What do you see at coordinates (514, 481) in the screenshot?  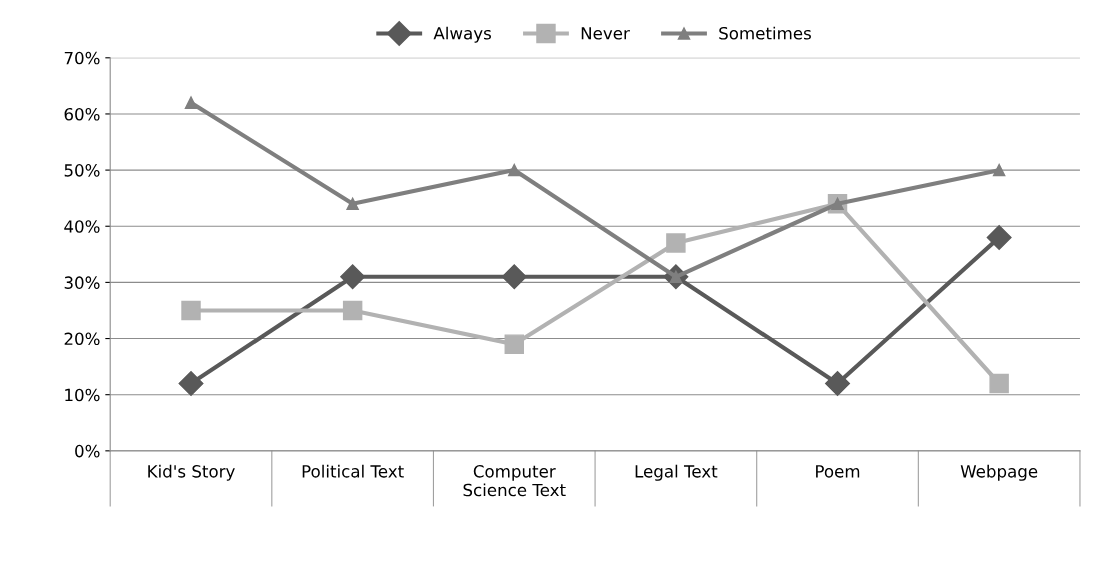 I see `x-tick-label: Computer Science Text` at bounding box center [514, 481].